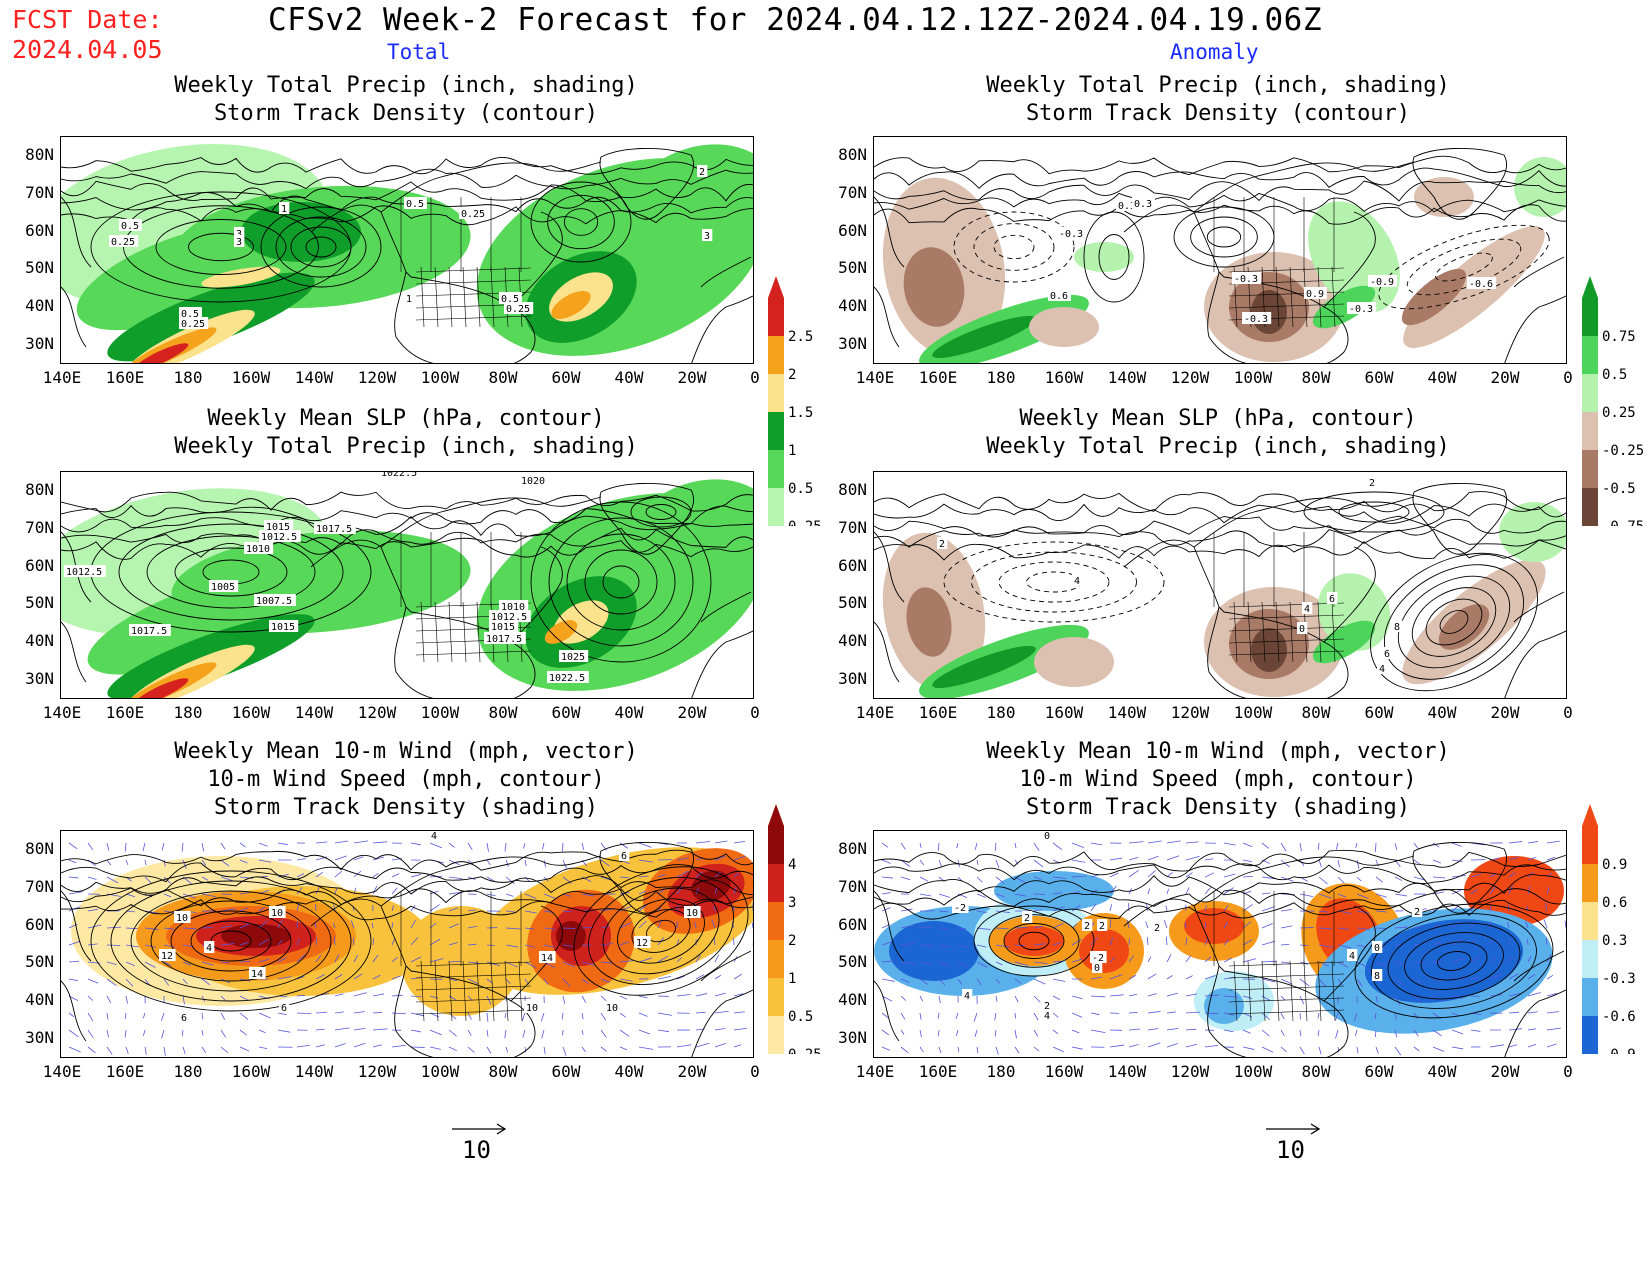 The image size is (1650, 1275). Describe the element at coordinates (1190, 1071) in the screenshot. I see `p6-lon-tick-label: 120W` at that location.